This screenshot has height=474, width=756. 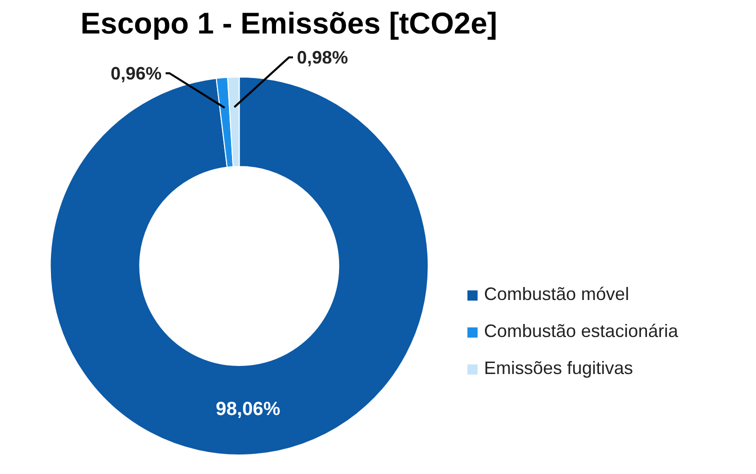 I want to click on legend-label: Emissões fugitivas, so click(x=559, y=368).